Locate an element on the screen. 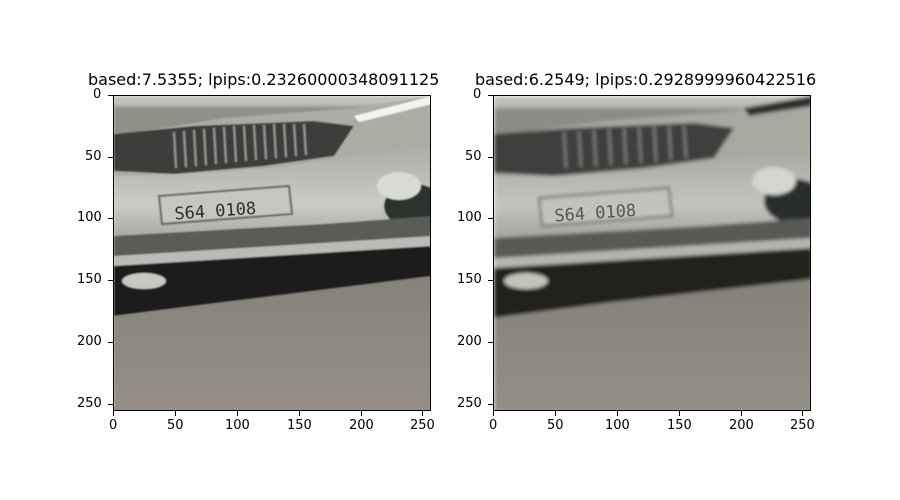  right-x-tick-label: 50 is located at coordinates (555, 425).